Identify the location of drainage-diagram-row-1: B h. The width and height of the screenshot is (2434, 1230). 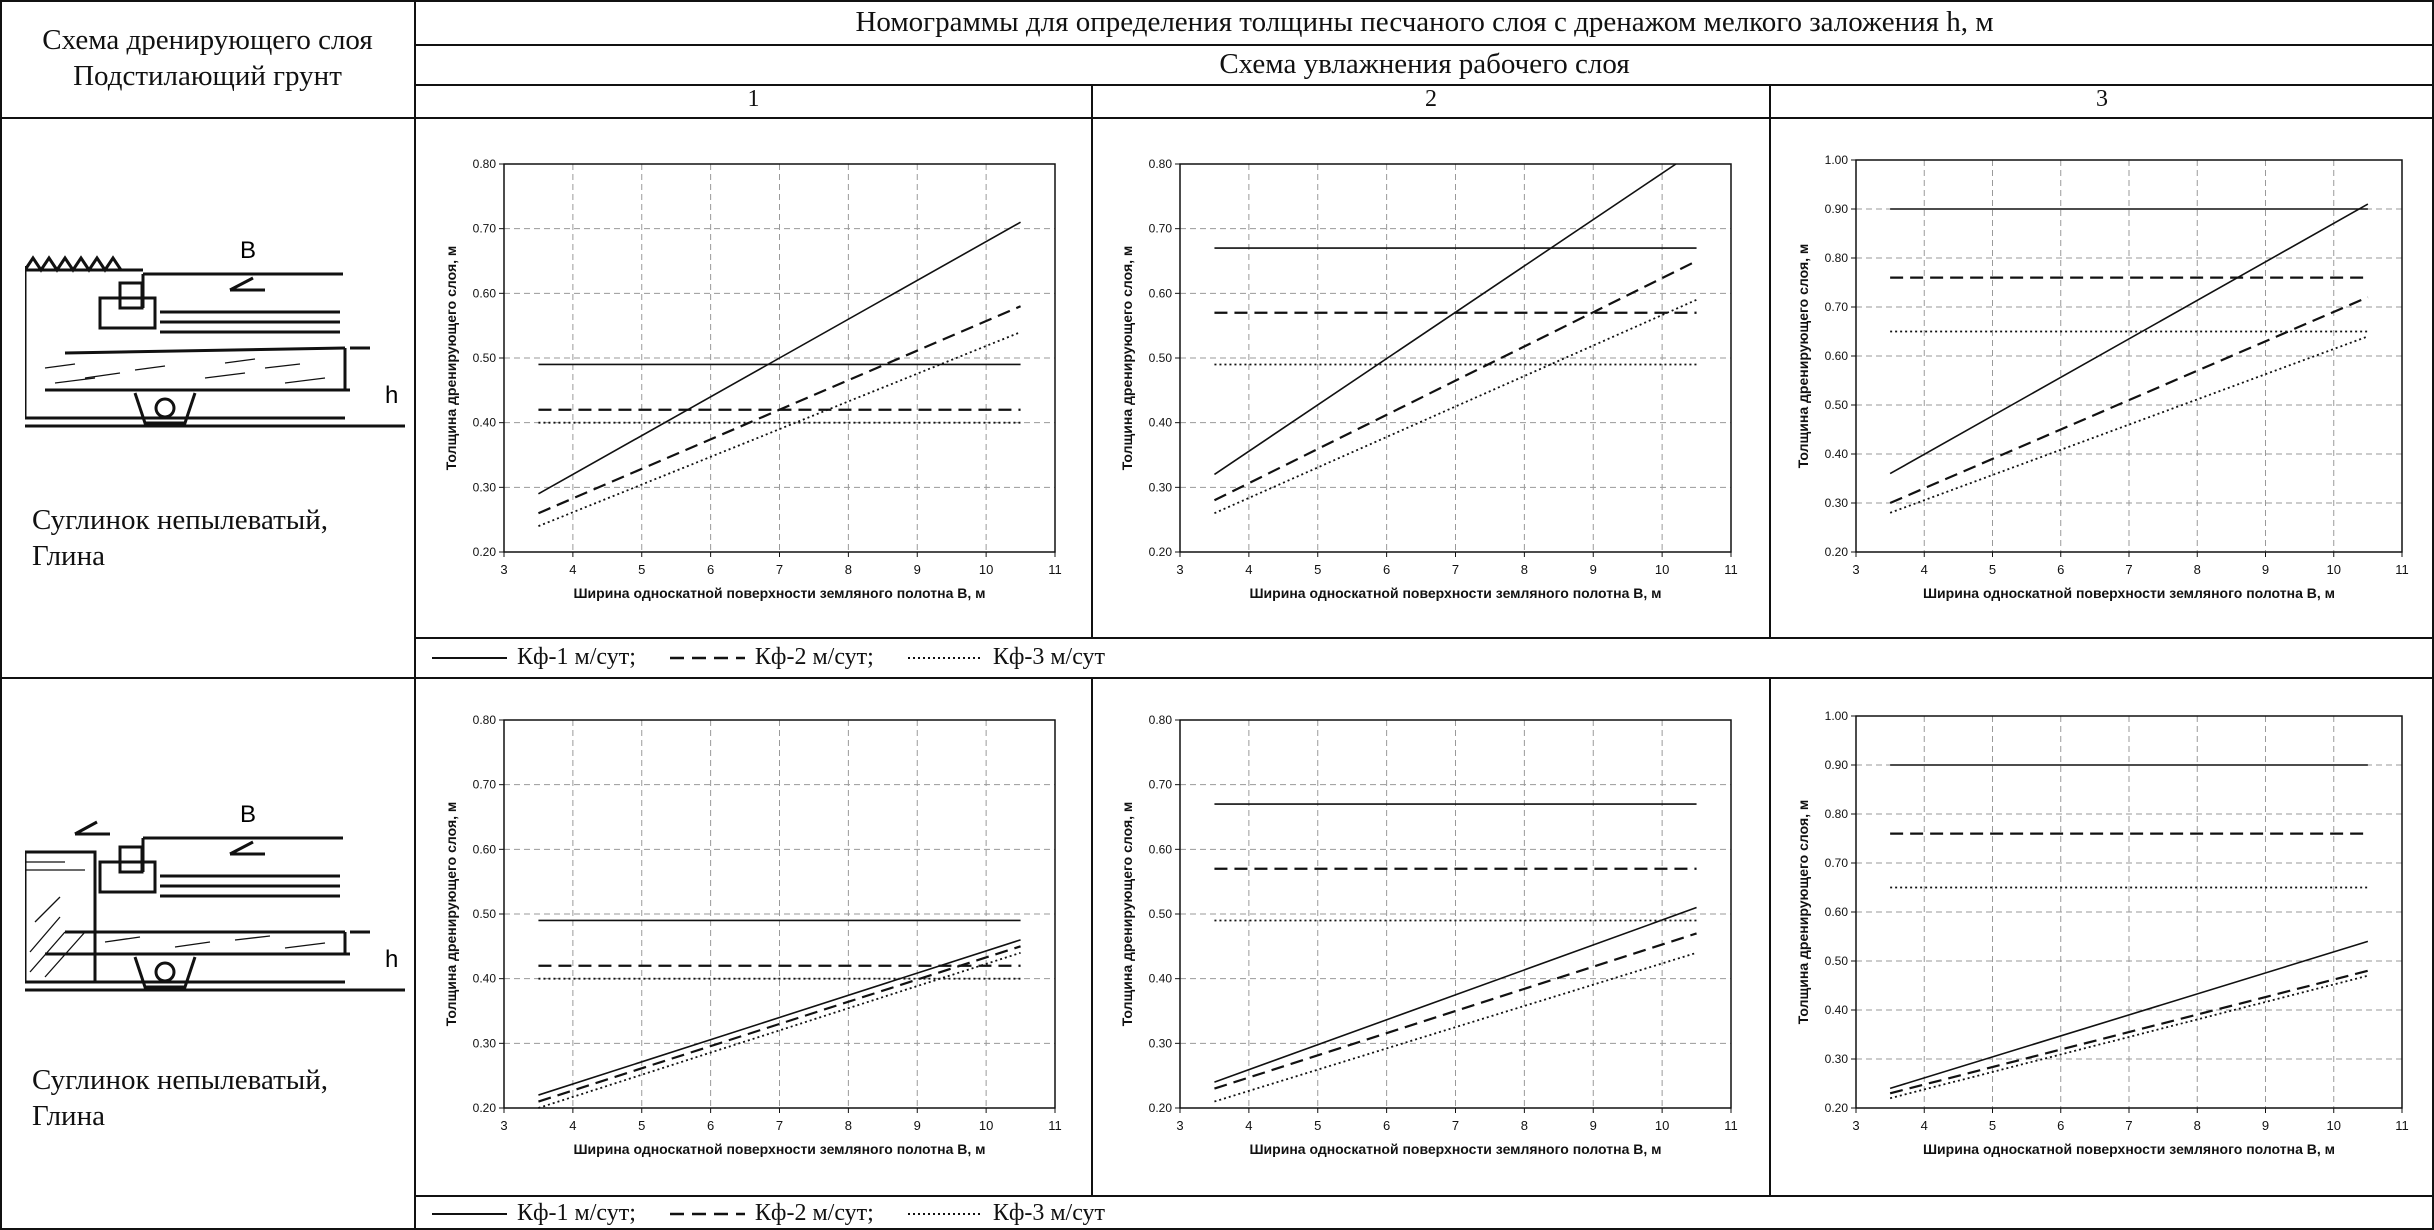
(215, 332).